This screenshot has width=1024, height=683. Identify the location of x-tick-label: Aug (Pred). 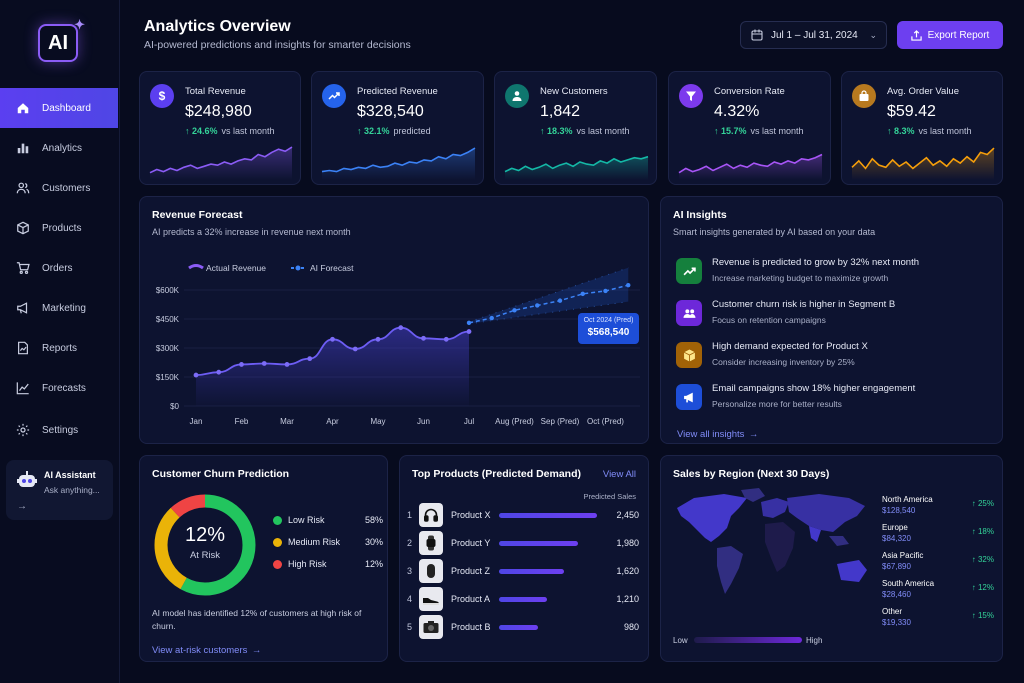
(514, 421).